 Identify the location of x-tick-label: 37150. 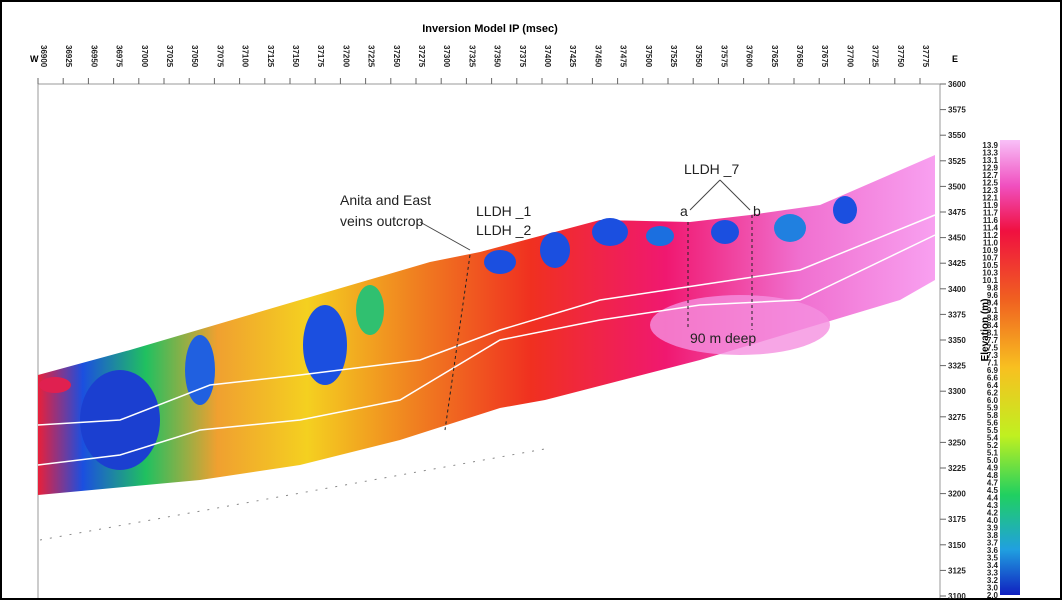
(295, 56).